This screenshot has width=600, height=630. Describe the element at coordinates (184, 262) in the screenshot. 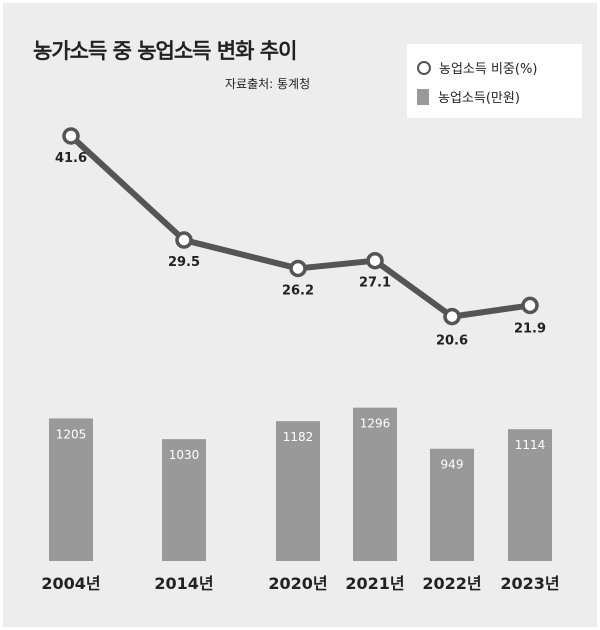

I see `point-value-label: 29.5` at that location.